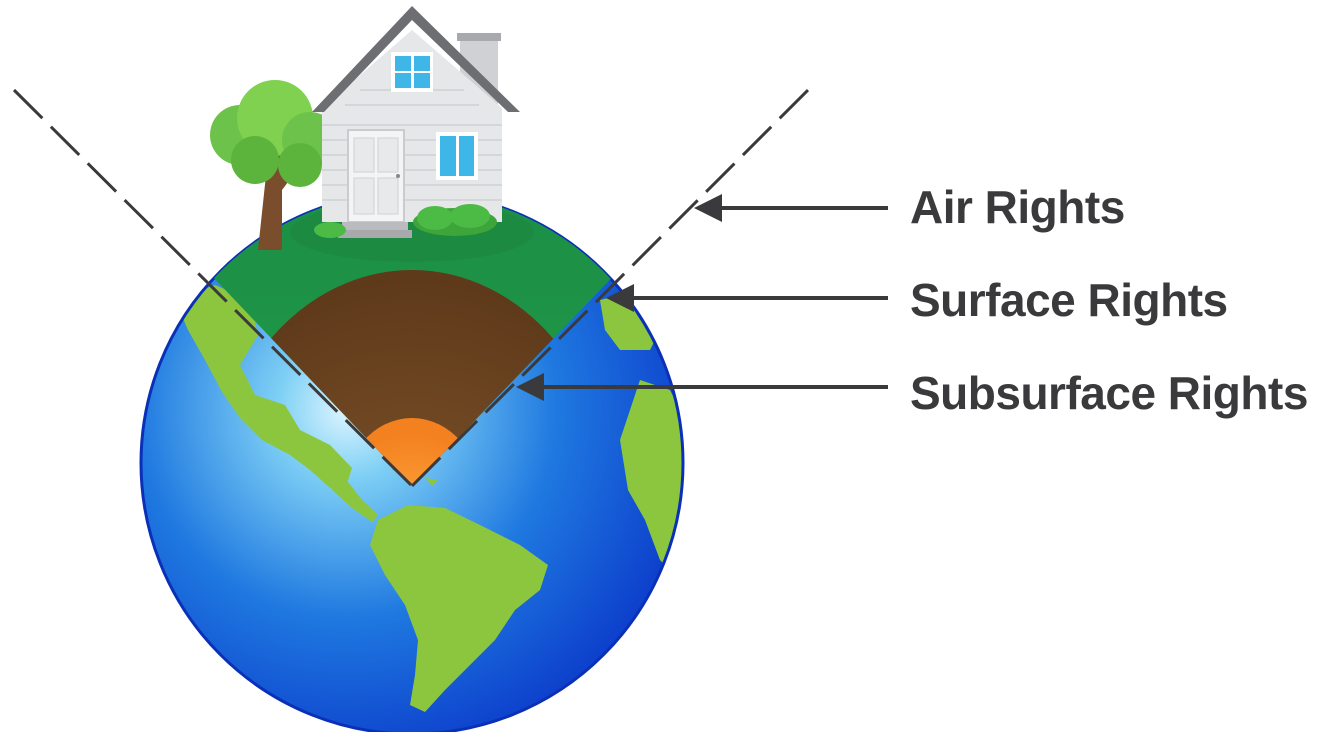  What do you see at coordinates (1017, 207) in the screenshot?
I see `air-rights-label: Air Rights` at bounding box center [1017, 207].